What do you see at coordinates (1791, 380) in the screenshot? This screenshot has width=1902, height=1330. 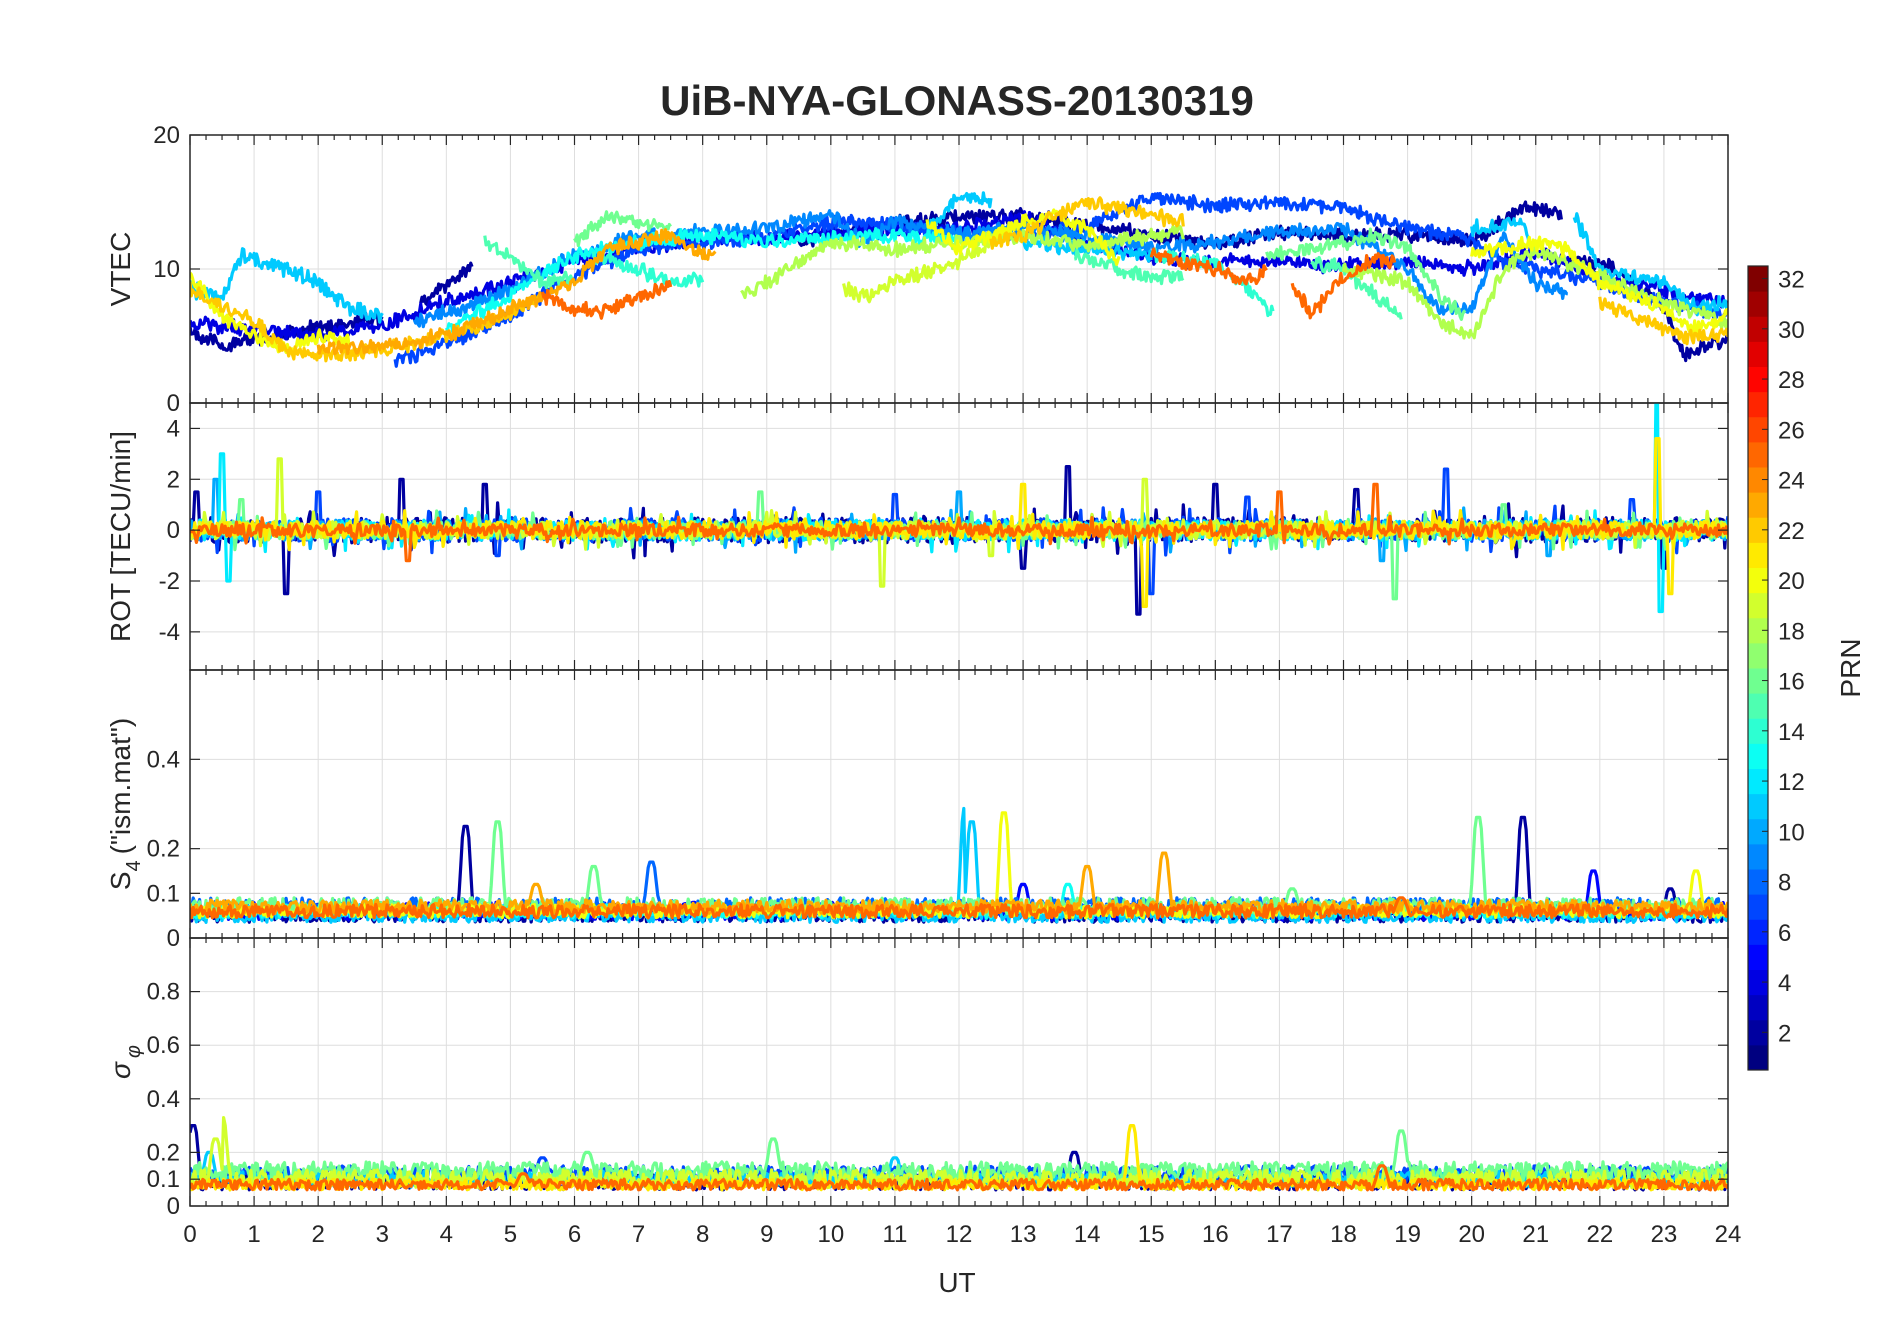 I see `colorbar-tick-label: 28` at bounding box center [1791, 380].